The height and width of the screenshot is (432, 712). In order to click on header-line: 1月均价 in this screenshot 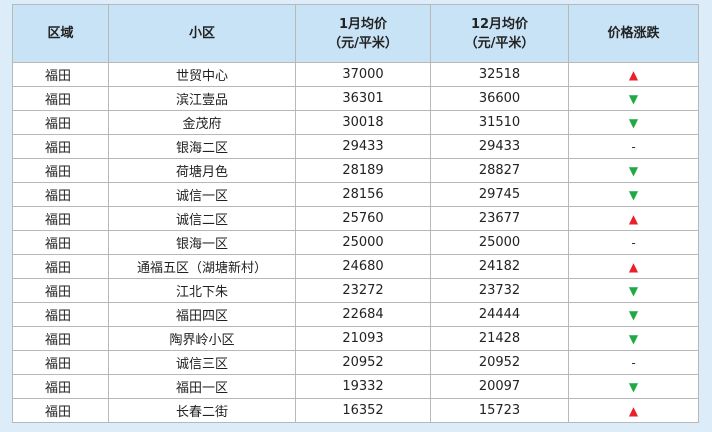, I will do `click(363, 24)`.